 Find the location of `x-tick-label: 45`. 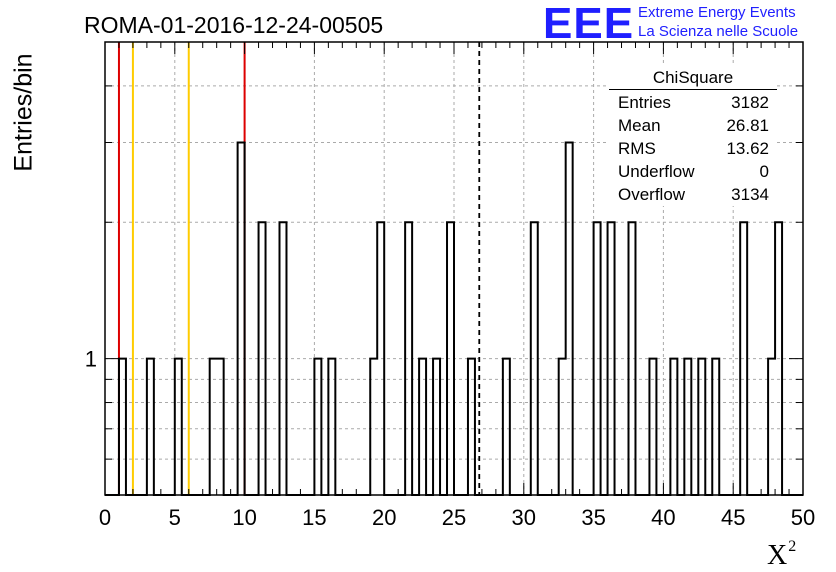

x-tick-label: 45 is located at coordinates (733, 517).